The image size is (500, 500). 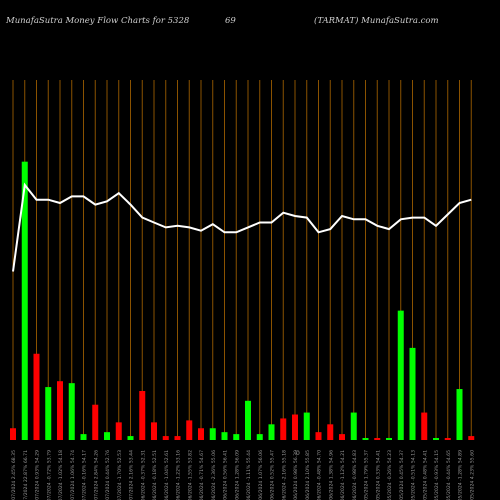 I want to click on x-tick-label: 12/07/2024 22.87% 66.71, so click(x=26, y=475).